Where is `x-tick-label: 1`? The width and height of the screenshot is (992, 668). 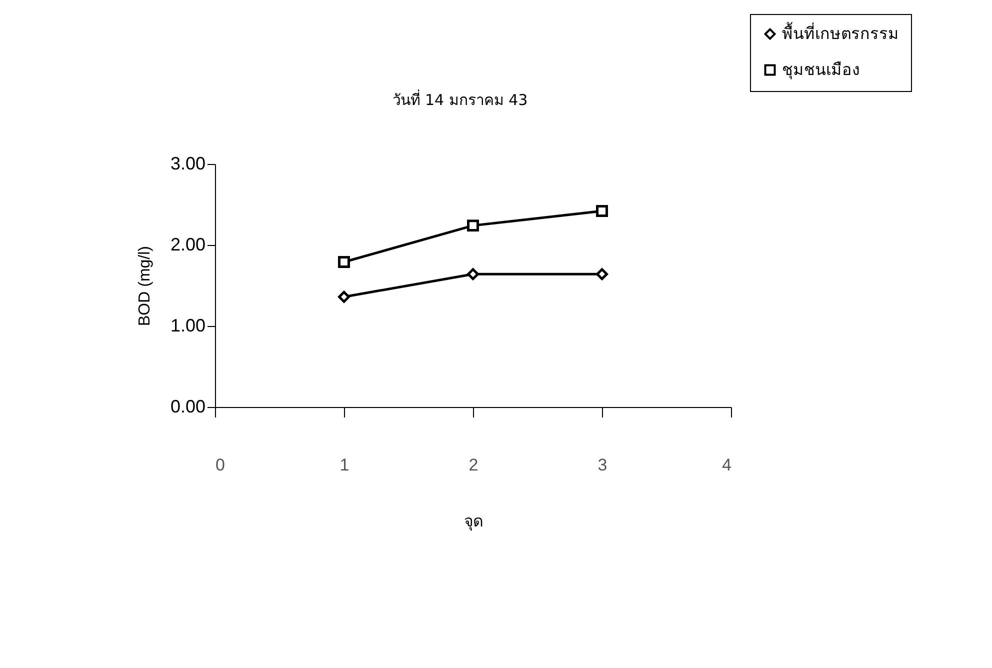 x-tick-label: 1 is located at coordinates (345, 465).